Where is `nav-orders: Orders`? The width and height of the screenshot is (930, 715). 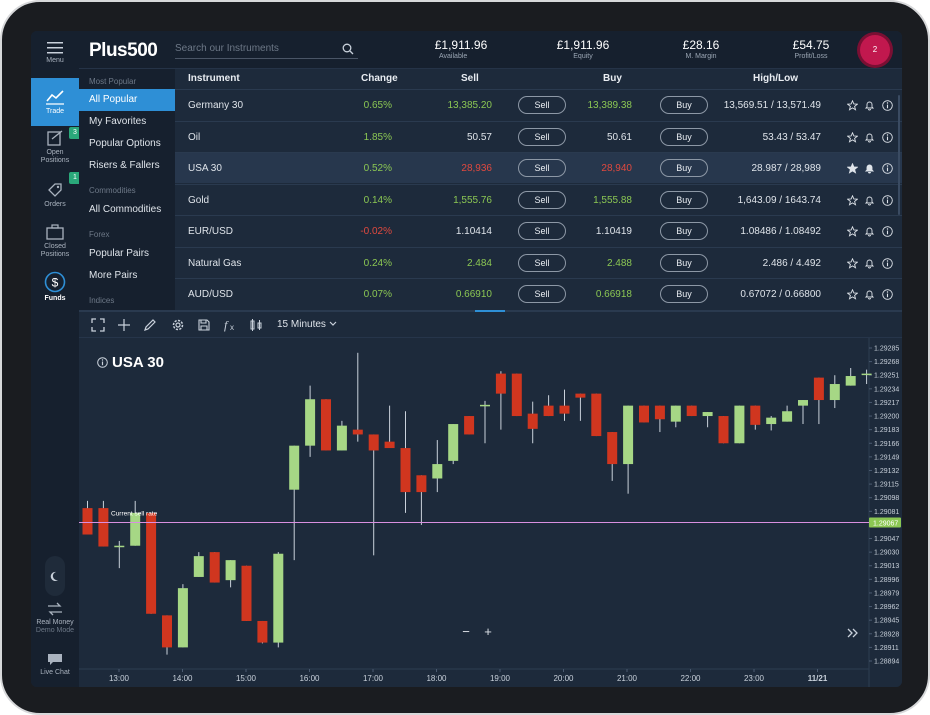
nav-orders: Orders is located at coordinates (55, 195).